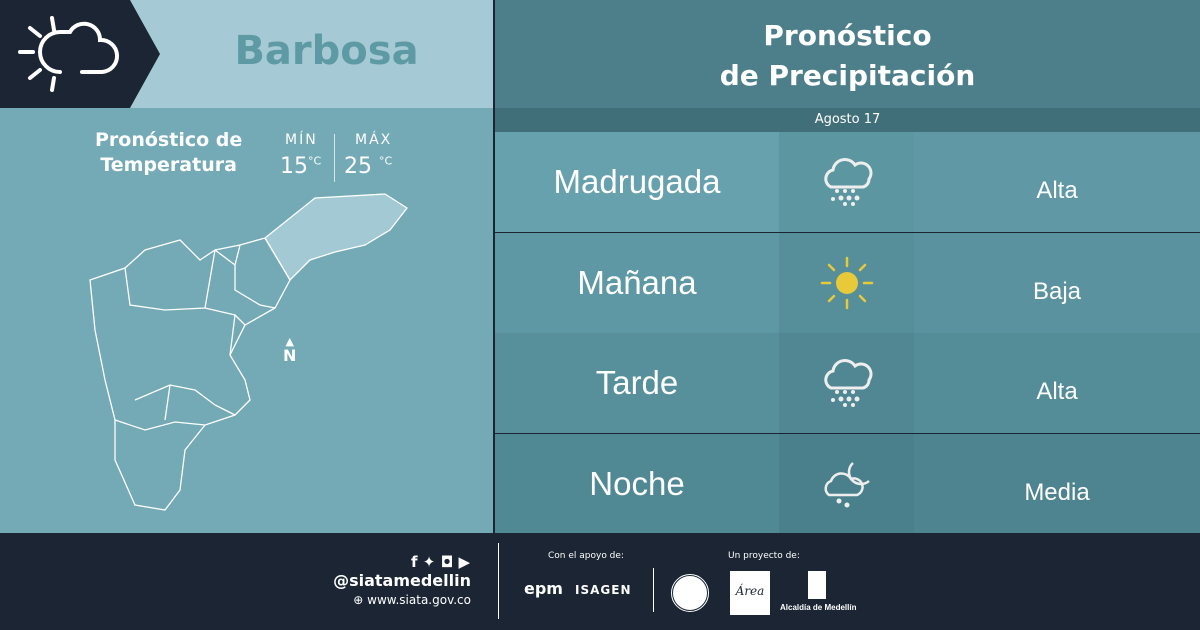 The height and width of the screenshot is (630, 1200). Describe the element at coordinates (603, 590) in the screenshot. I see `isagen-logo: ISAGEN` at that location.